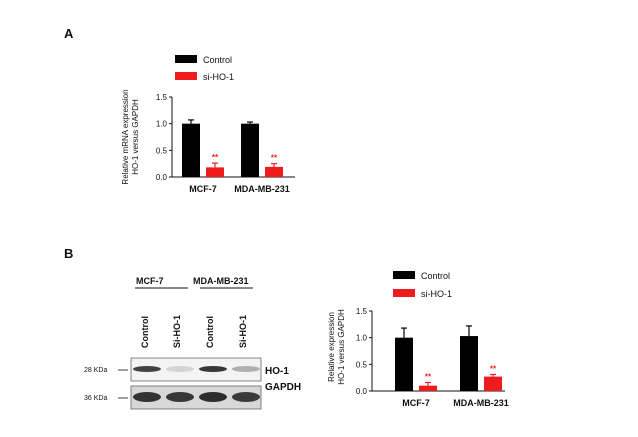  I want to click on chart-a-significance-2: **, so click(274, 158).